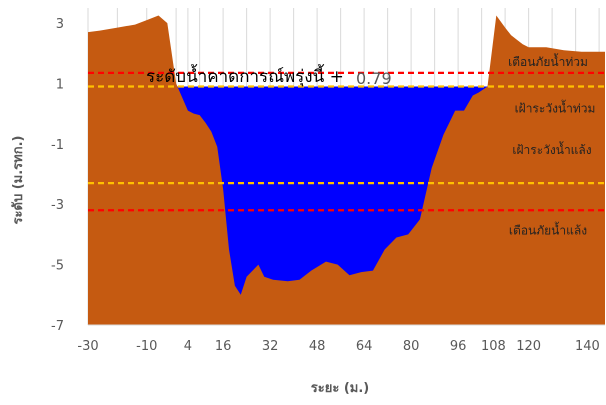 The height and width of the screenshot is (405, 606). Describe the element at coordinates (340, 388) in the screenshot. I see `x-axis-title: ระยะ (ม.)` at that location.